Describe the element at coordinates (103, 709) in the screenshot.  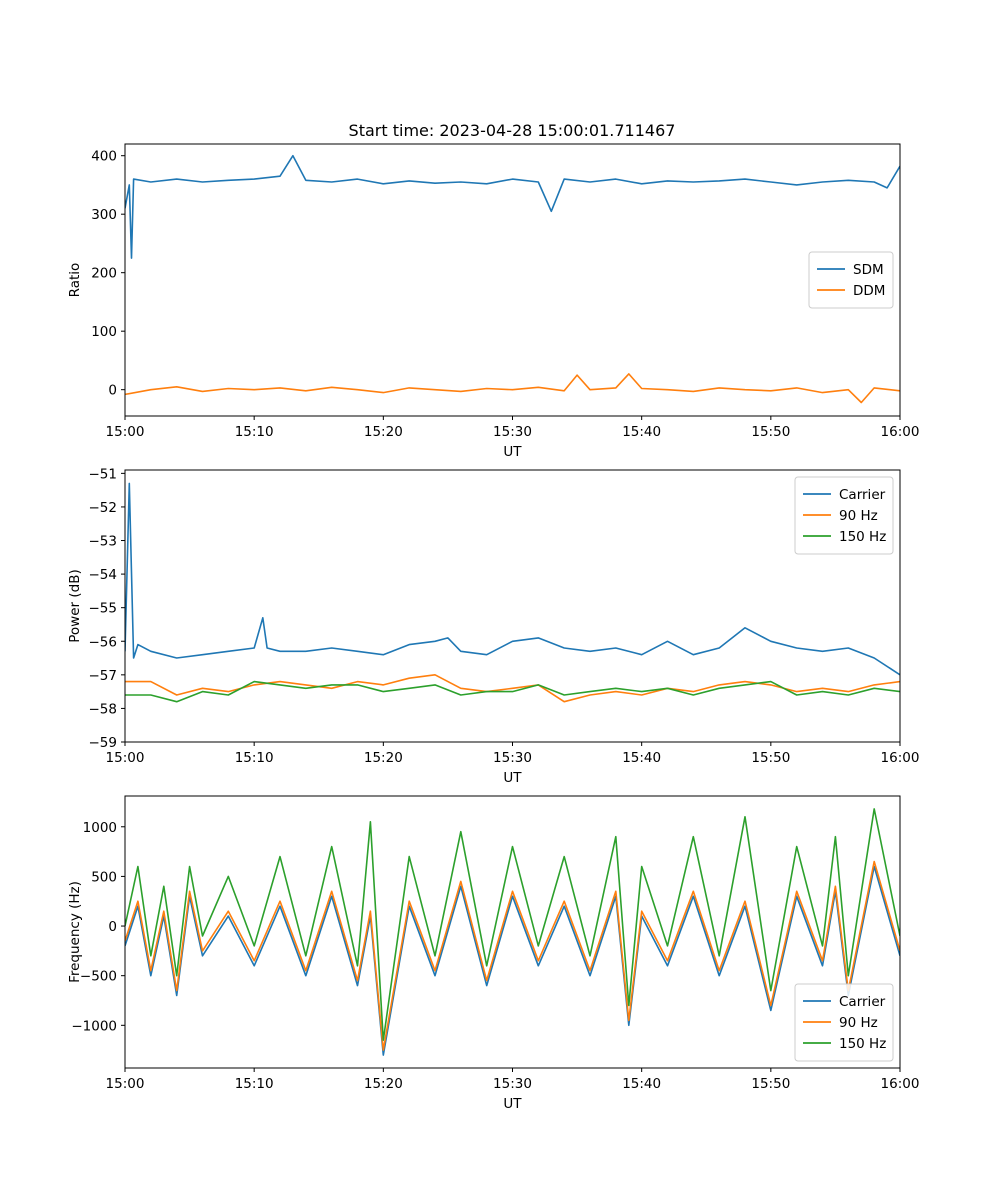
I see `y-tick-label: −58` at that location.